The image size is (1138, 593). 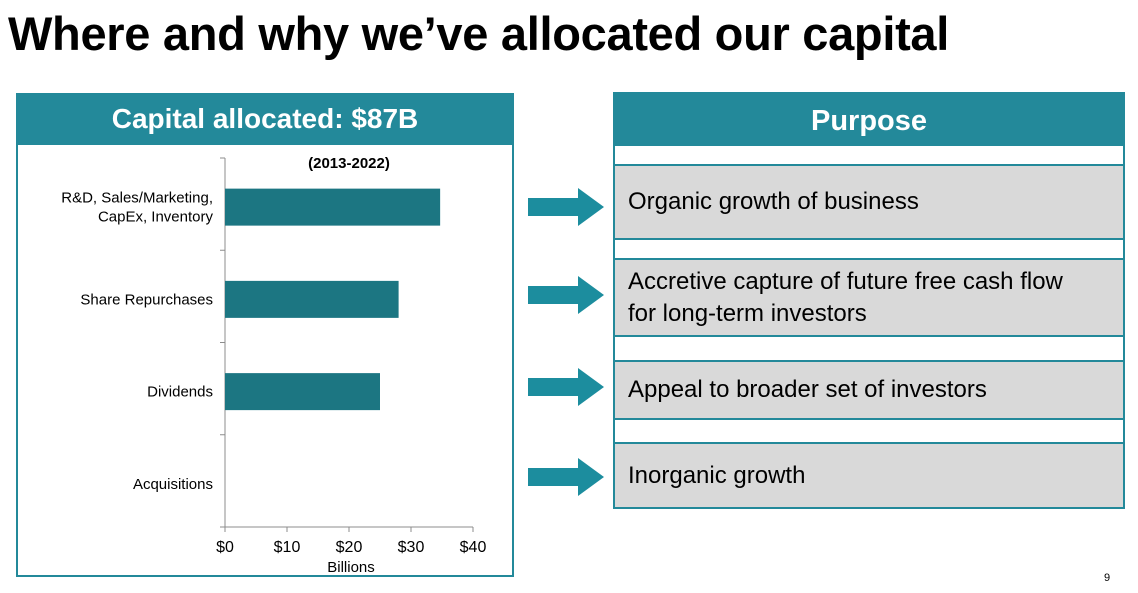 I want to click on purpose-item: Appeal to broader set of investors, so click(x=869, y=390).